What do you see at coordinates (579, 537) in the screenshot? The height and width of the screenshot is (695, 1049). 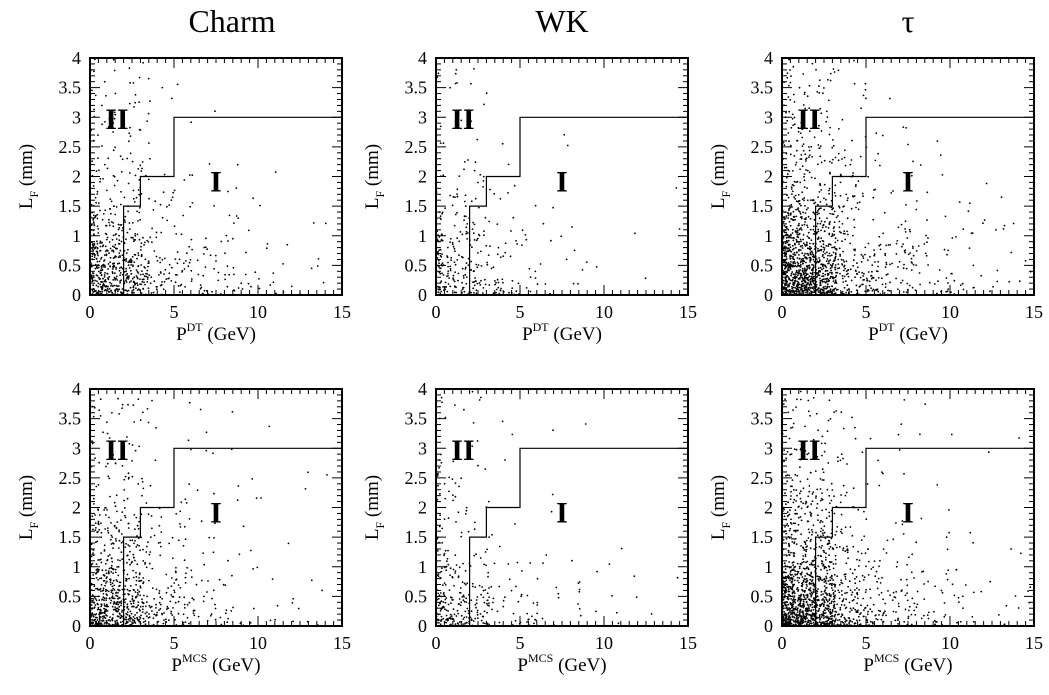 I see `cut-boundary-line` at bounding box center [579, 537].